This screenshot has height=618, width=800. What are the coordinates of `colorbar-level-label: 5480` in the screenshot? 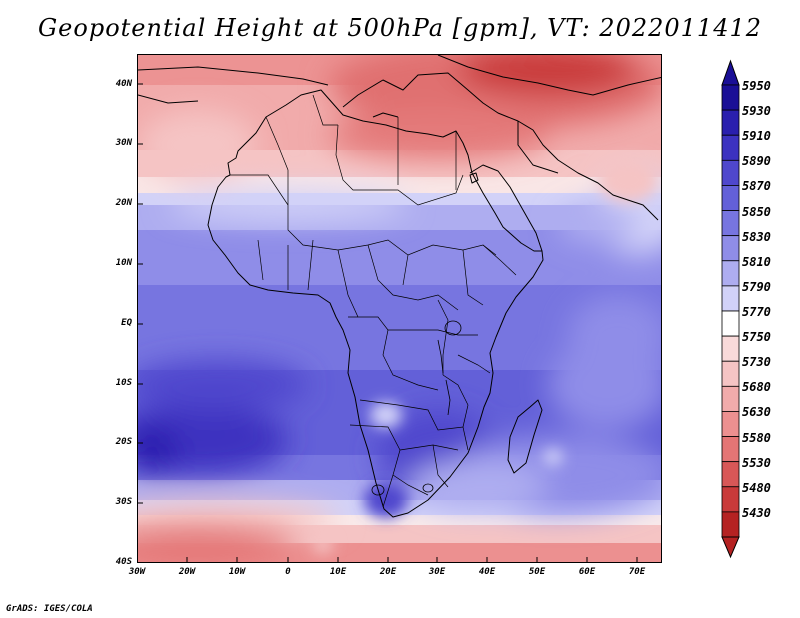 It's located at (756, 487).